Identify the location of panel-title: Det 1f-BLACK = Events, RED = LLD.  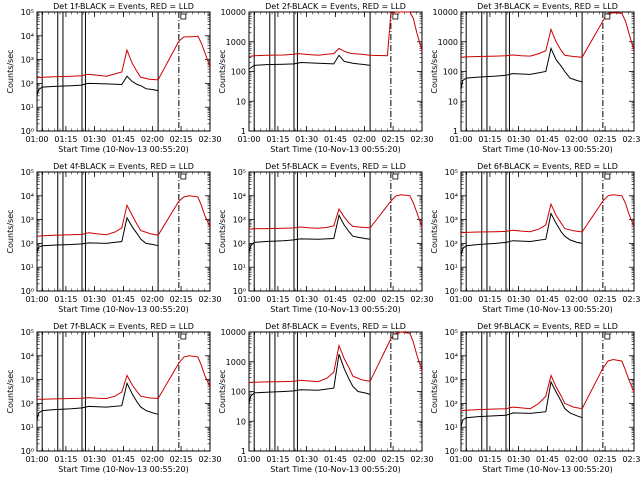
(123, 6).